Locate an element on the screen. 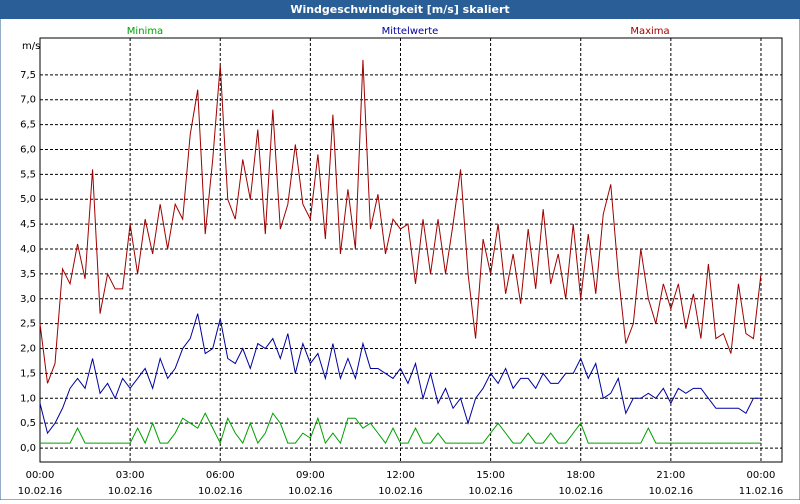 Image resolution: width=800 pixels, height=504 pixels. y-tick-label: 3,5 is located at coordinates (28, 274).